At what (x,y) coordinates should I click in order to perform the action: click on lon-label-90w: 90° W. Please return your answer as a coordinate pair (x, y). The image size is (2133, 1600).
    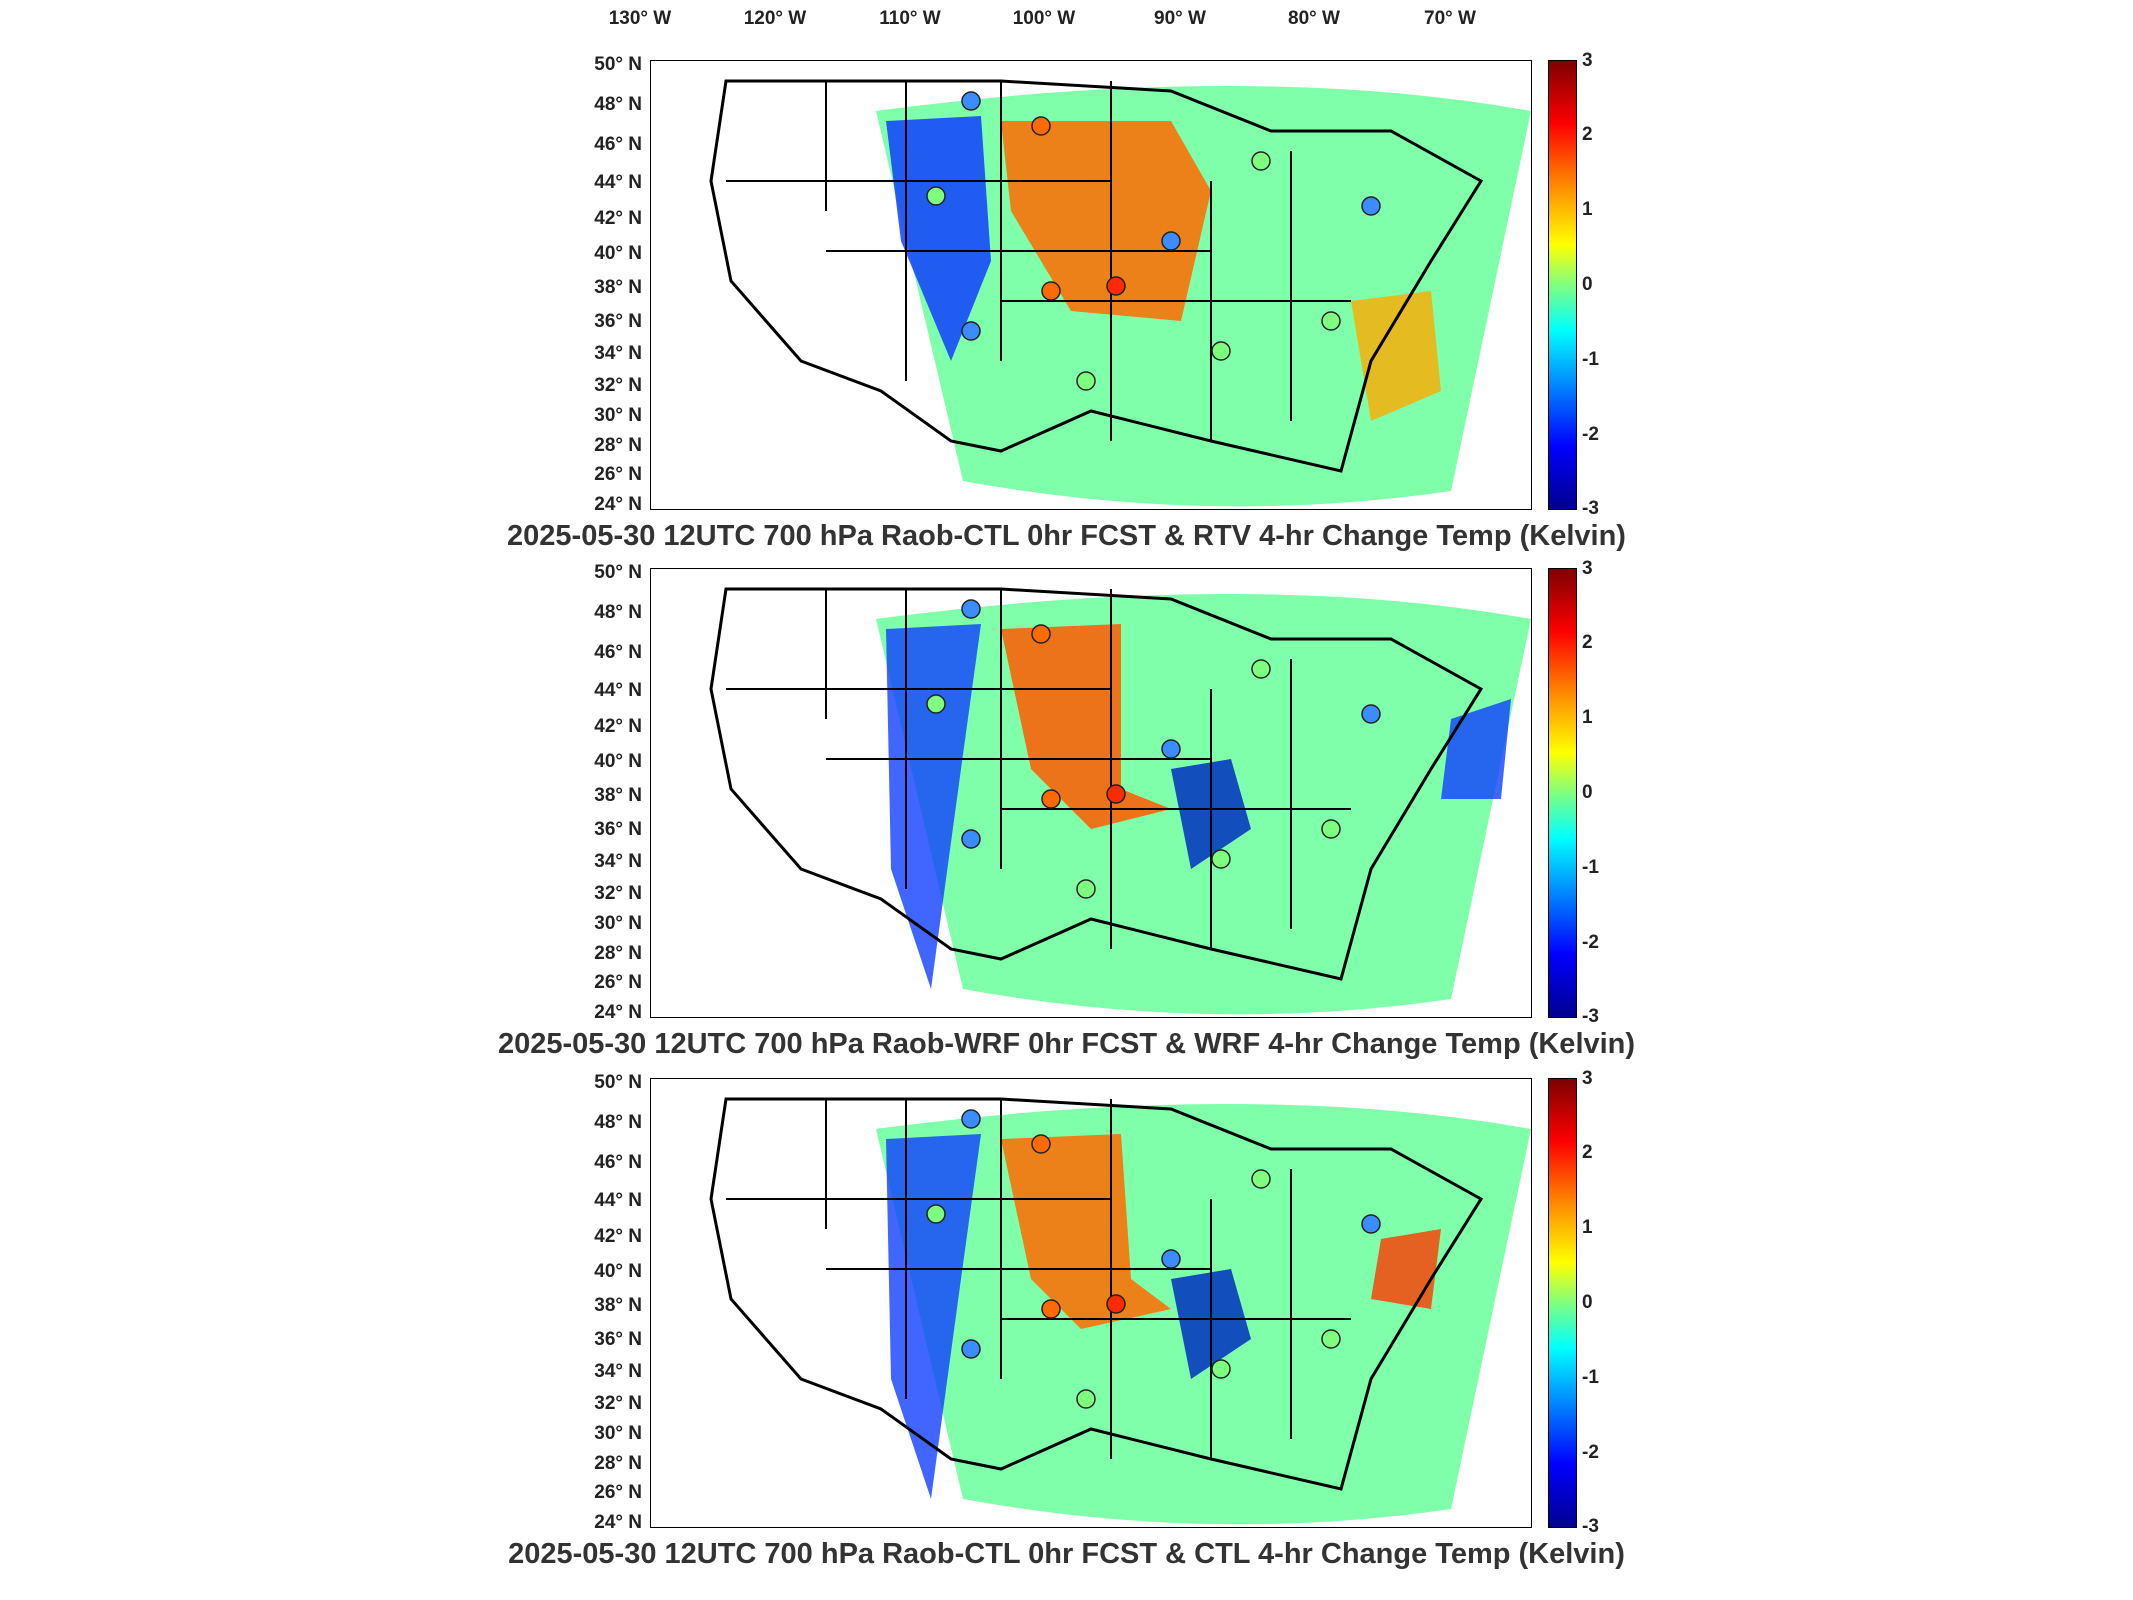
    Looking at the image, I should click on (1180, 18).